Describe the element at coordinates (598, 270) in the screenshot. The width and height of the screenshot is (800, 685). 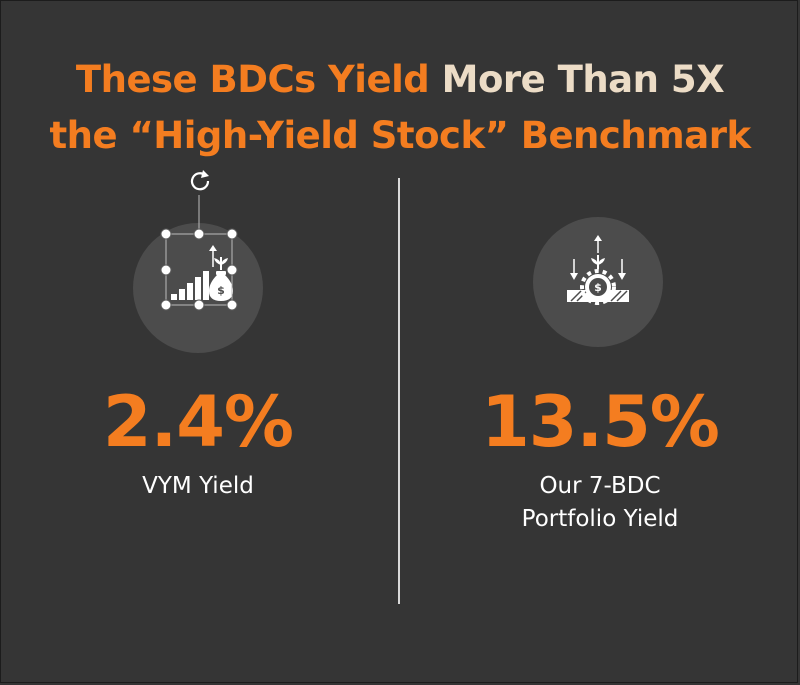
I see `dollar-gear-arrows-icon: $` at that location.